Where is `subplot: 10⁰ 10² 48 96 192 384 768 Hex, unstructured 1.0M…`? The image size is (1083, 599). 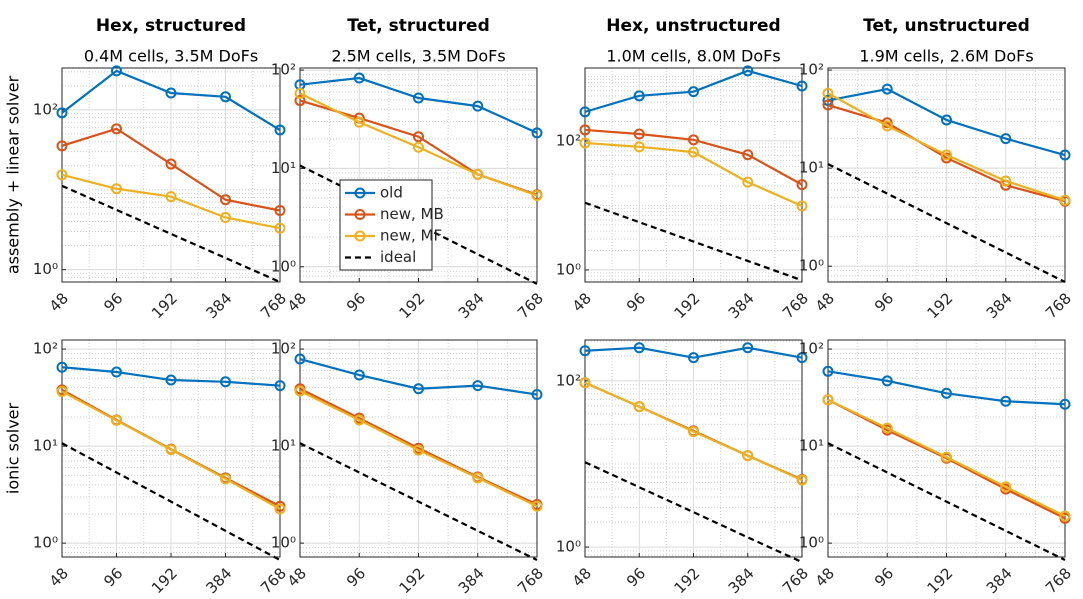
subplot: 10⁰ 10² 48 96 192 384 768 Hex, unstructured 1.0M… is located at coordinates (684, 169).